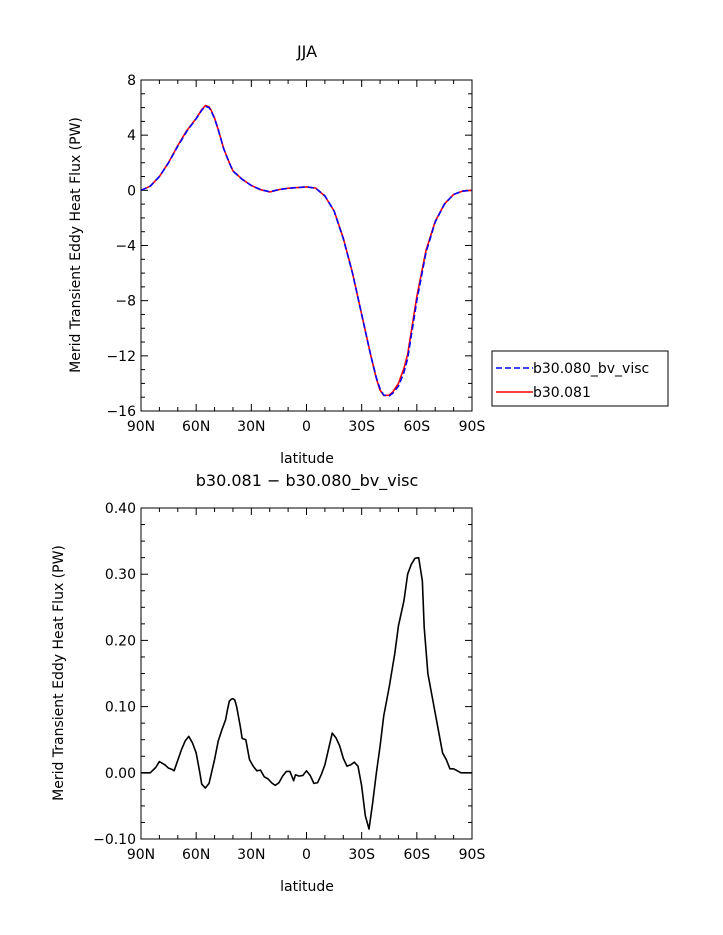  What do you see at coordinates (562, 393) in the screenshot?
I see `legend-label-1: b30.081` at bounding box center [562, 393].